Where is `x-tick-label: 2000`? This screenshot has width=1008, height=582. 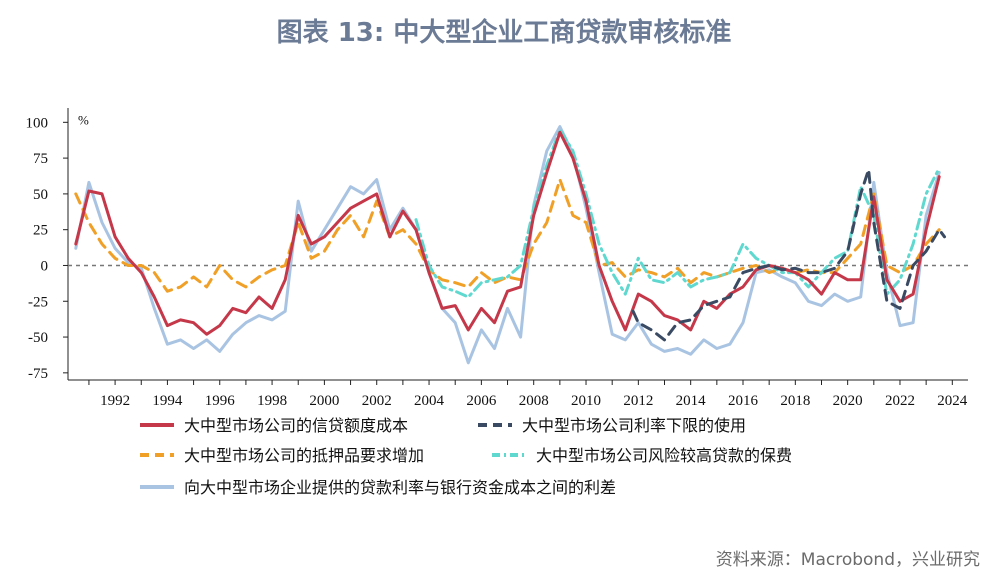
x-tick-label: 2000 is located at coordinates (324, 401).